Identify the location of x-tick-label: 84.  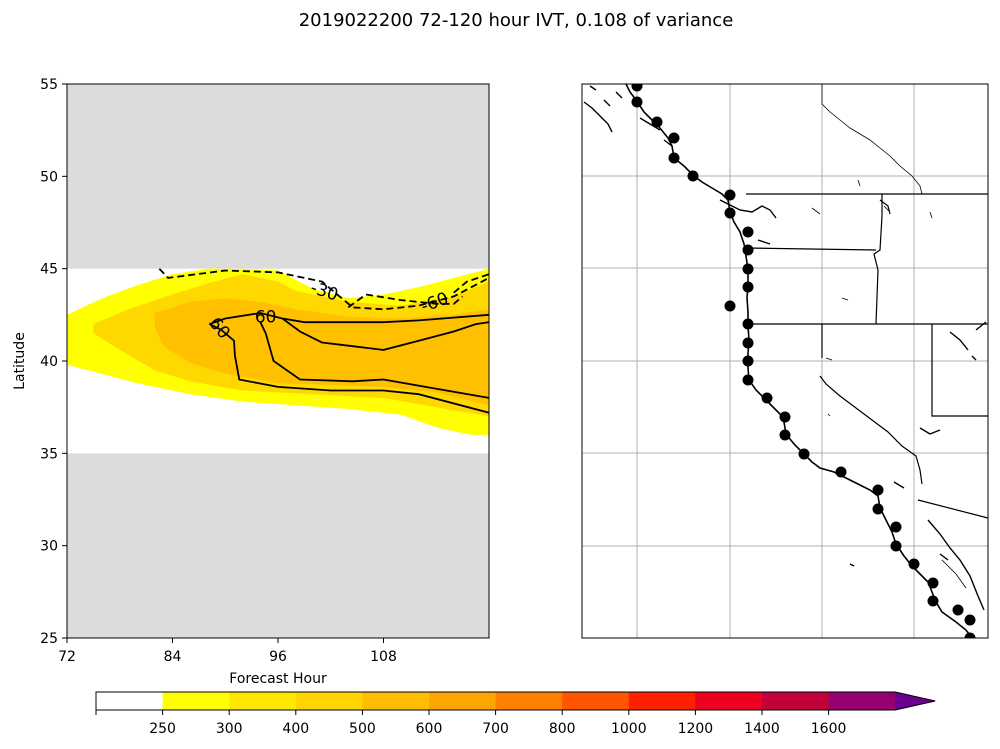
(173, 657).